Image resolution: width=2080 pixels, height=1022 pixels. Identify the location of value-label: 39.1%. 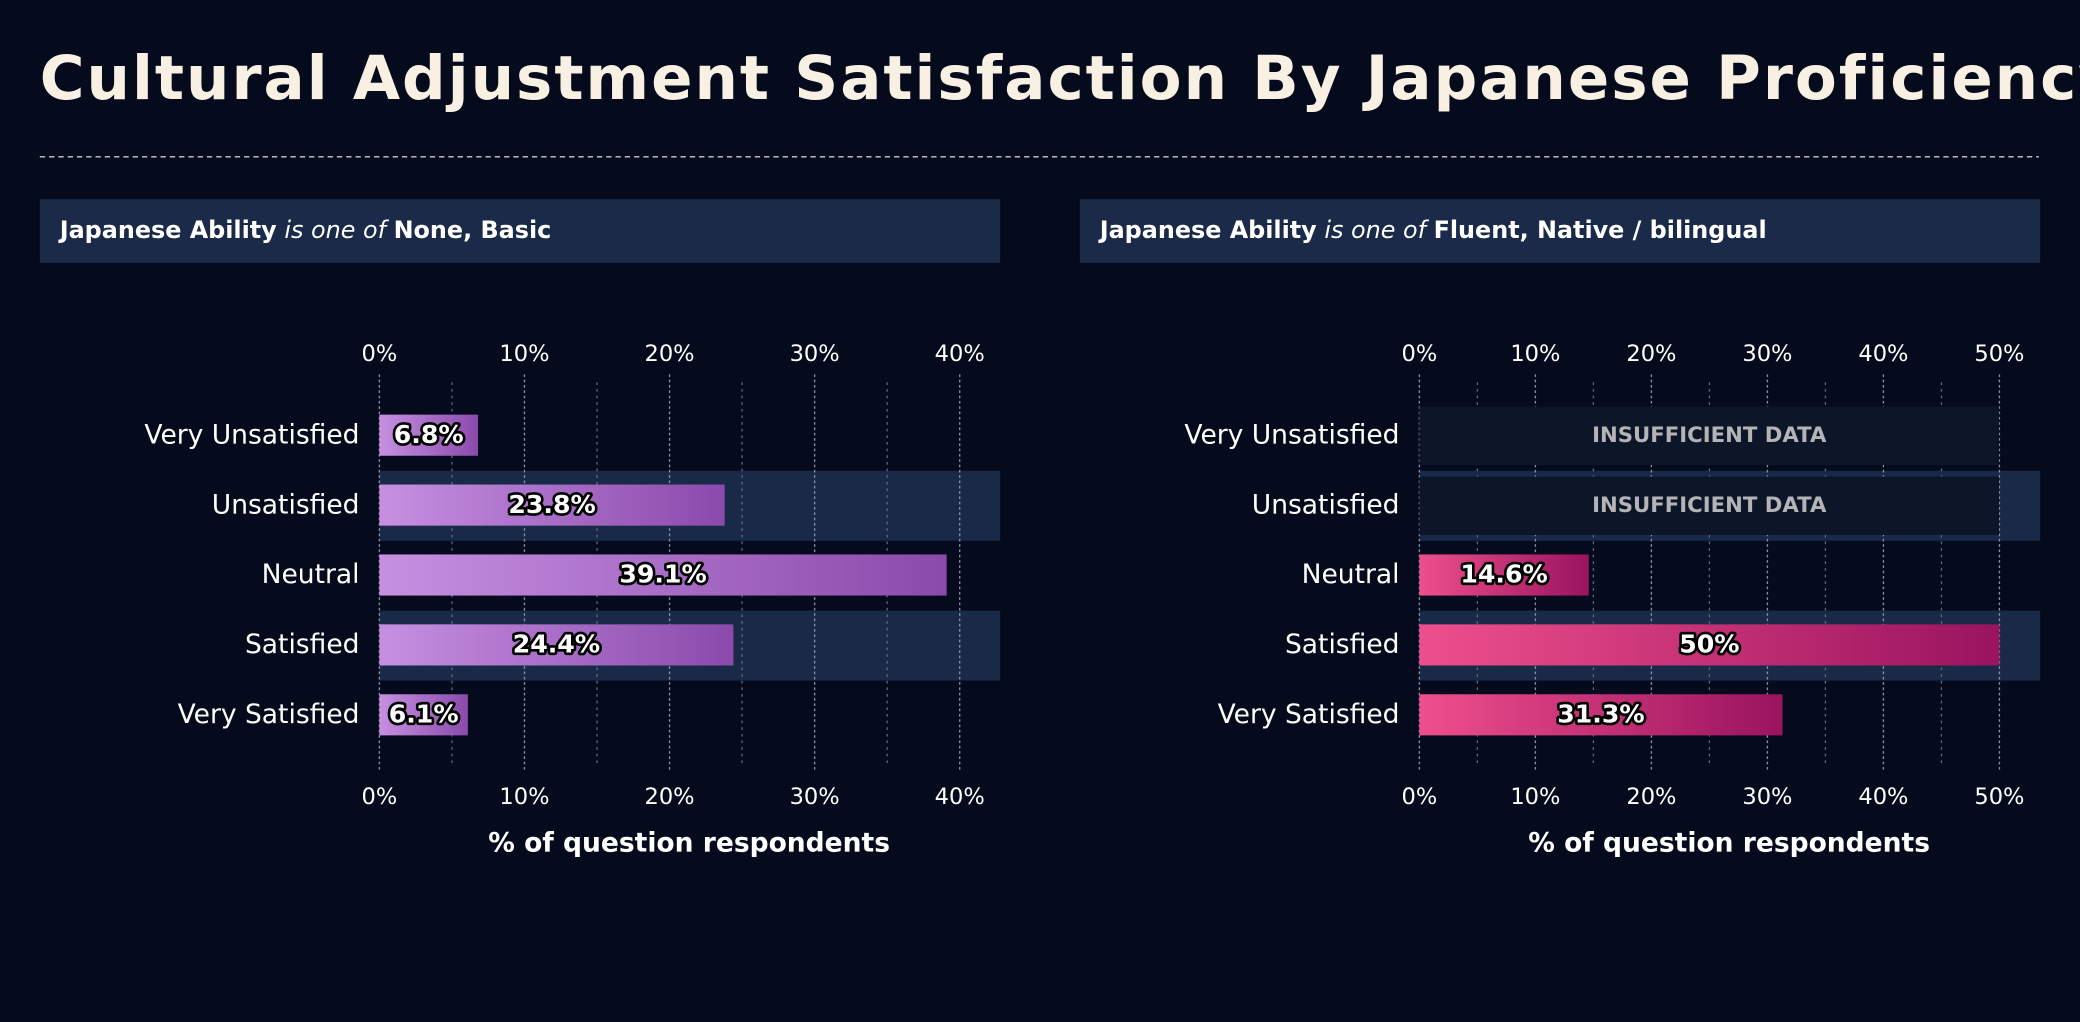
(662, 574).